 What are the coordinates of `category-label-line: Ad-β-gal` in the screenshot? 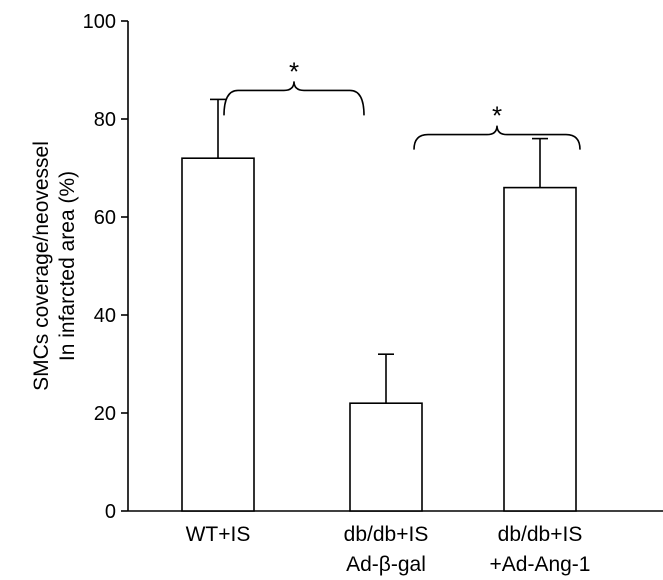 It's located at (386, 564).